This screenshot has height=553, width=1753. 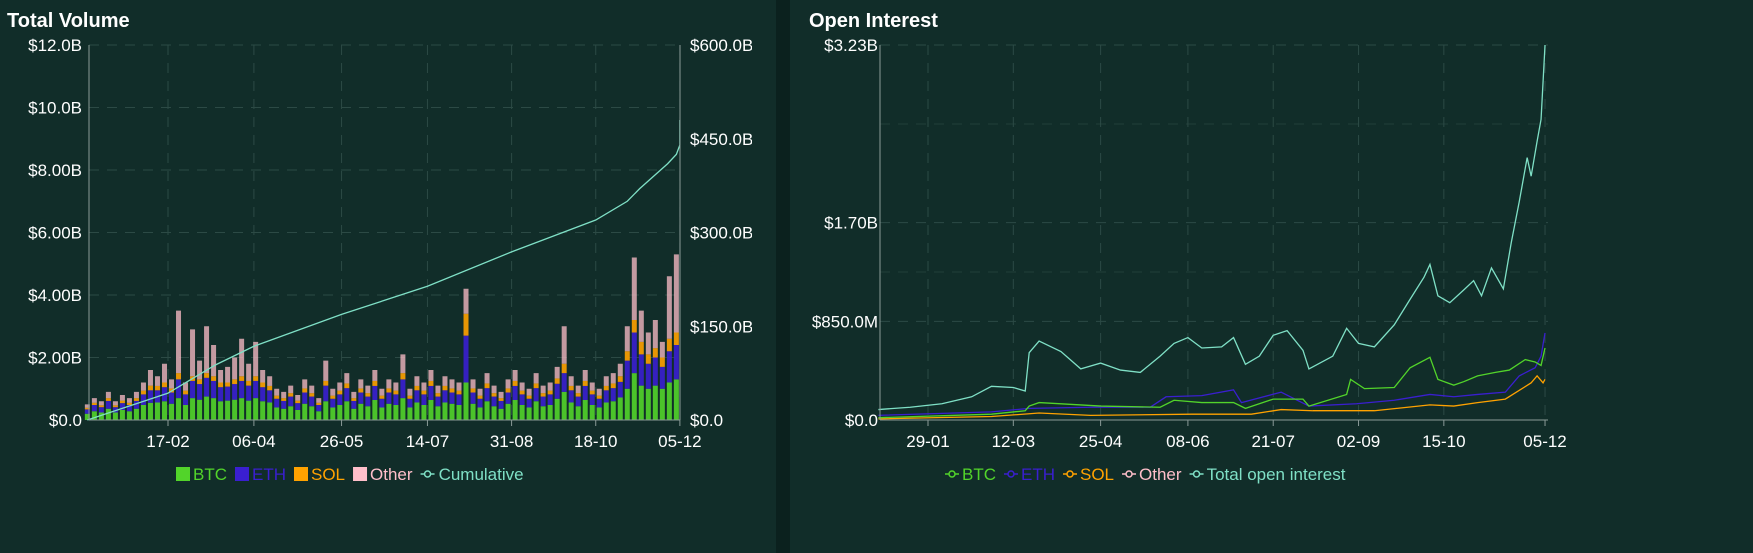 What do you see at coordinates (1196, 474) in the screenshot?
I see `legend-total-open-interest-marker` at bounding box center [1196, 474].